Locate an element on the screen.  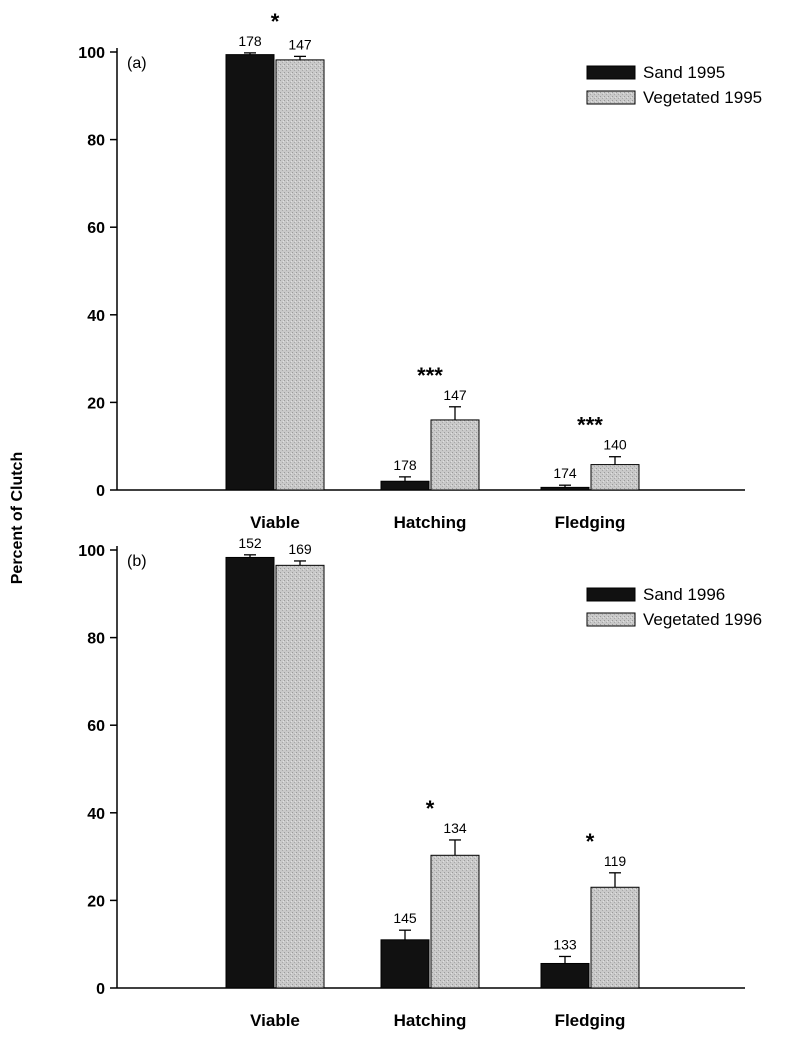
sample-size-label: 169 is located at coordinates (300, 549).